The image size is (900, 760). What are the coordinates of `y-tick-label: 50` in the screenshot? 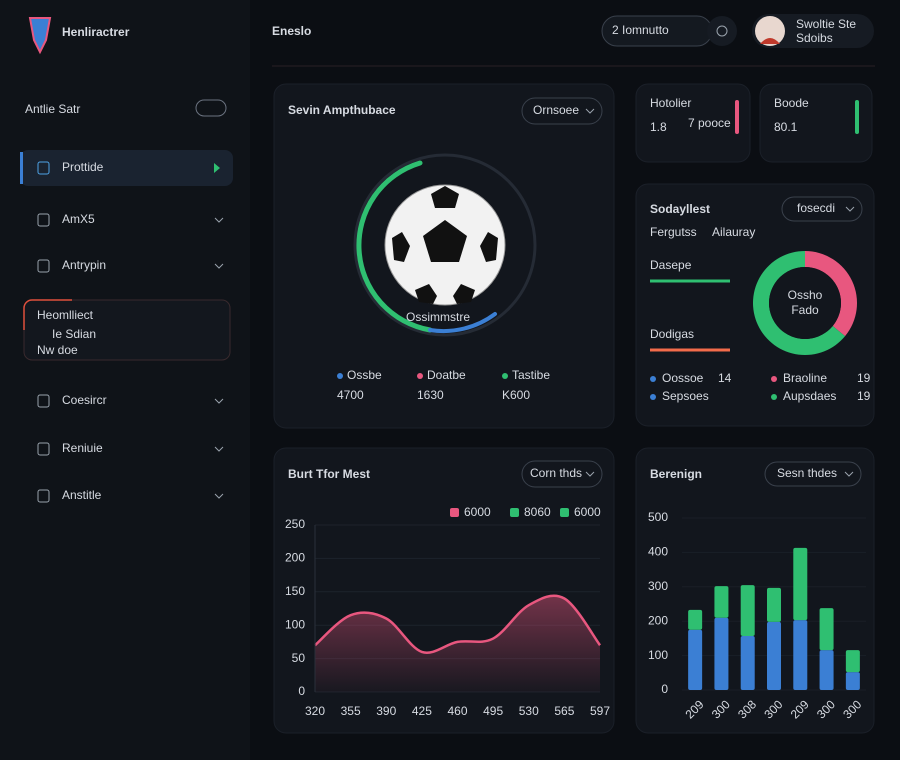 It's located at (299, 658).